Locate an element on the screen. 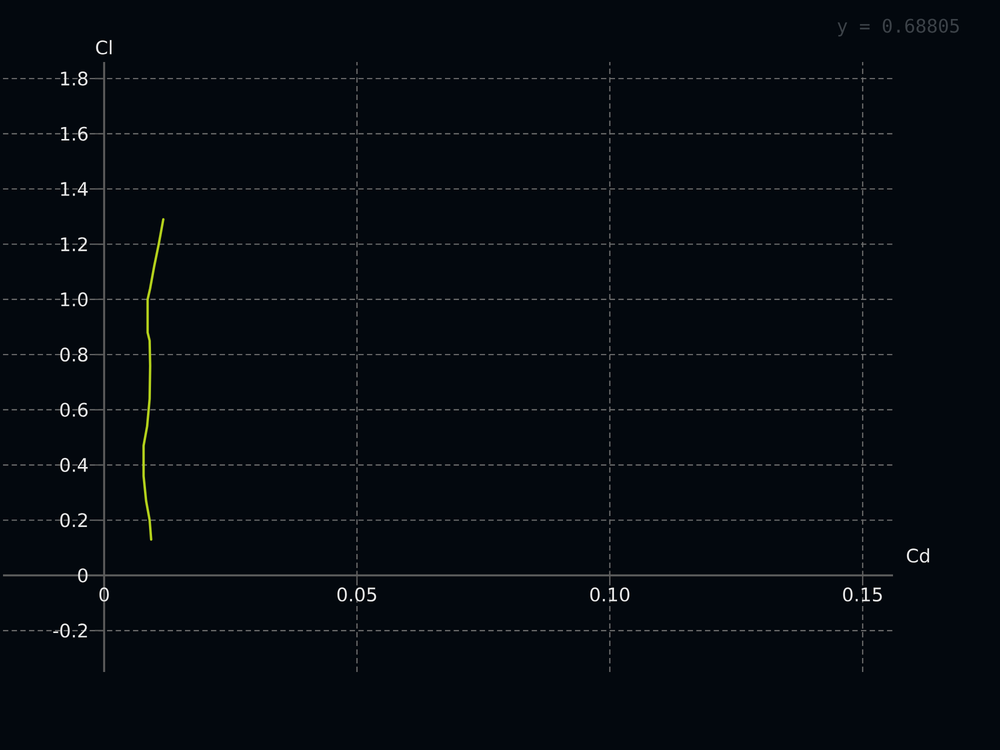 The height and width of the screenshot is (750, 1000). line-series is located at coordinates (153, 379).